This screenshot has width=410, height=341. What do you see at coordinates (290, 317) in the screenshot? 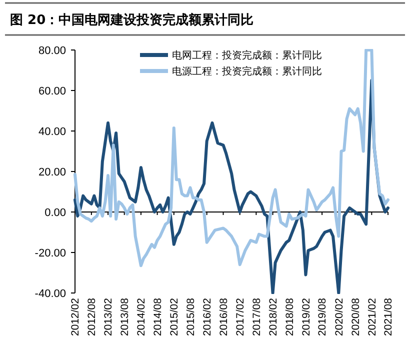
I see `x-tick-label: 2018/08` at bounding box center [290, 317].